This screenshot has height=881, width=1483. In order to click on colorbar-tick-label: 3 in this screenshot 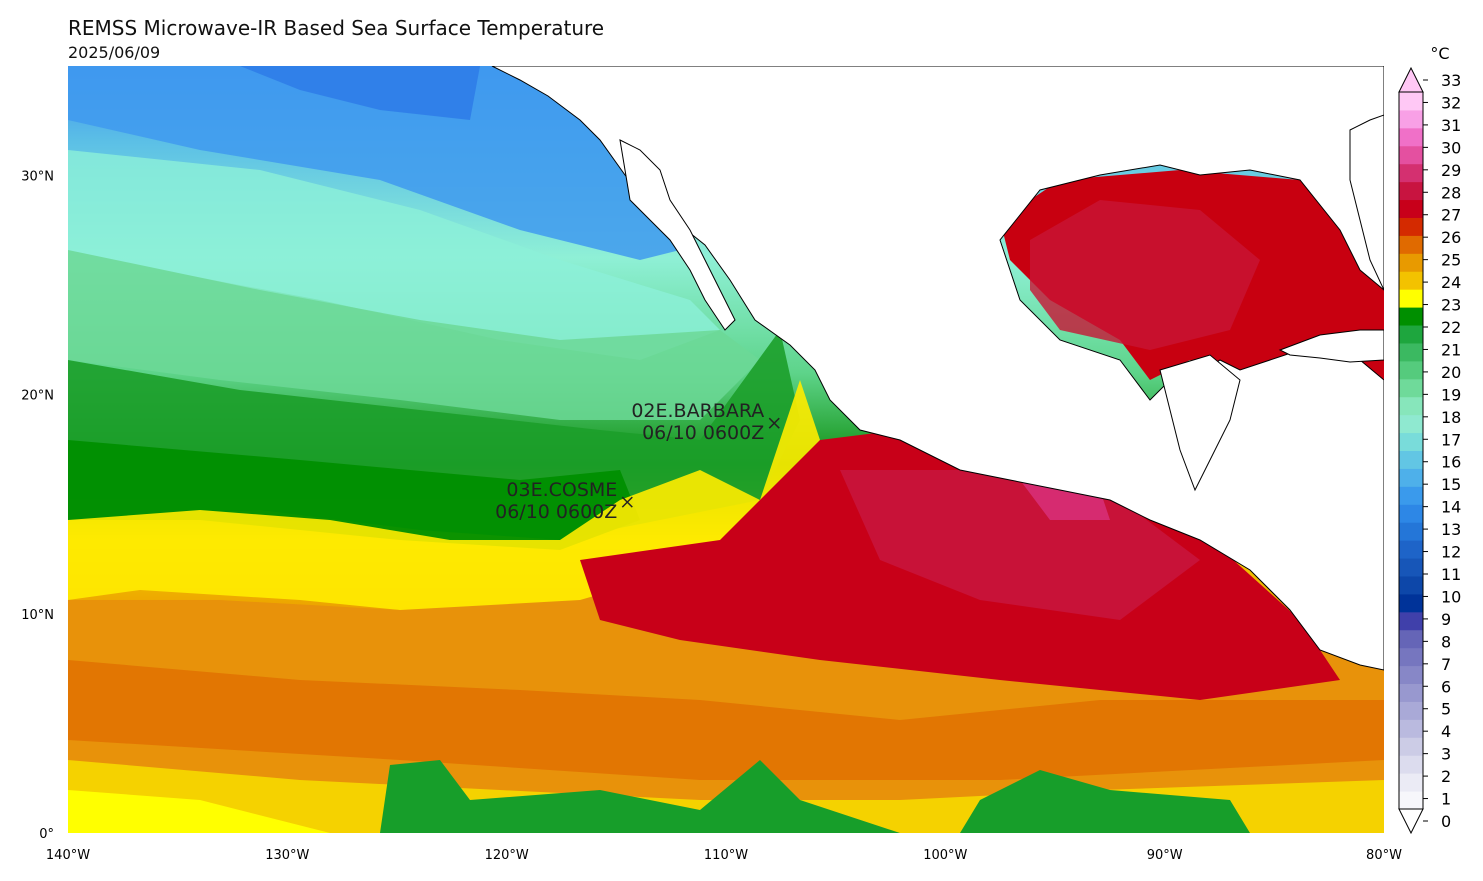, I will do `click(1446, 754)`.